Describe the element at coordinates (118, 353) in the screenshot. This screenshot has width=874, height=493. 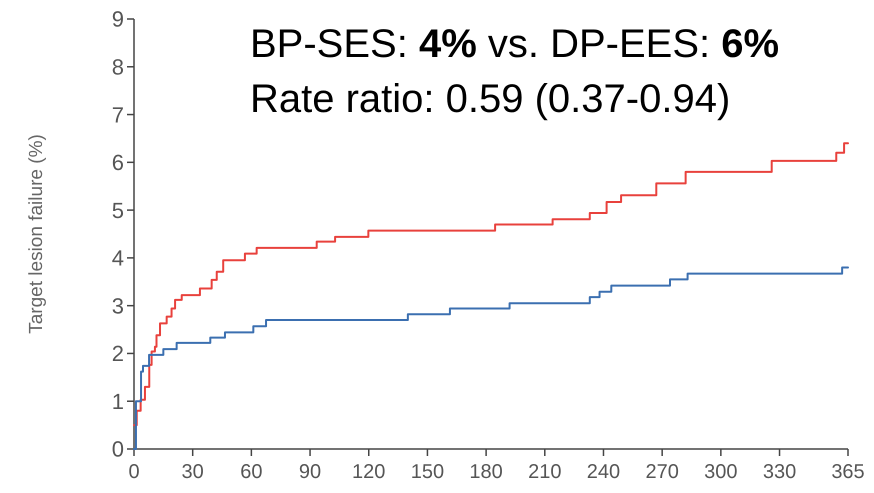
I see `y-tick-label: 2` at that location.